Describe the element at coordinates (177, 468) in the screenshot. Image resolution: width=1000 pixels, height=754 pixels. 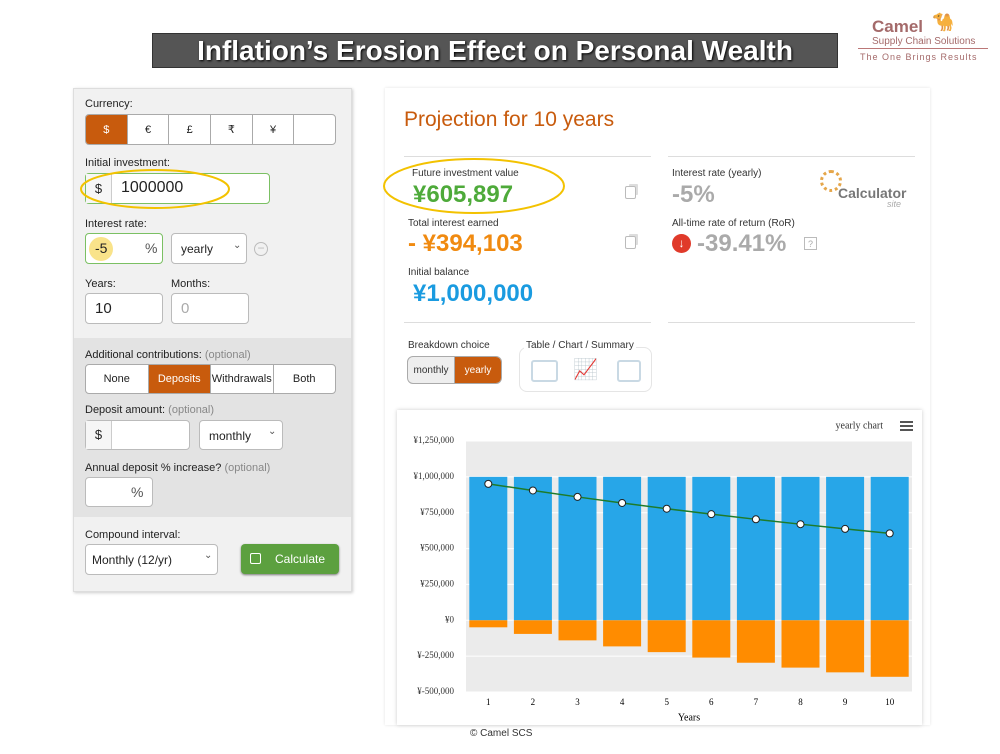
I see `label: Annual deposit % increase? (optional)` at that location.